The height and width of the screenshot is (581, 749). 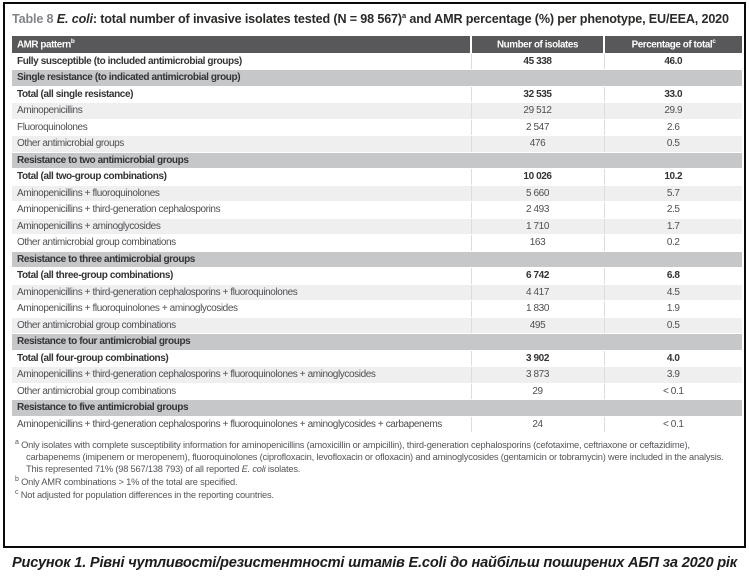 I want to click on footnote-marker: a, so click(x=17, y=443).